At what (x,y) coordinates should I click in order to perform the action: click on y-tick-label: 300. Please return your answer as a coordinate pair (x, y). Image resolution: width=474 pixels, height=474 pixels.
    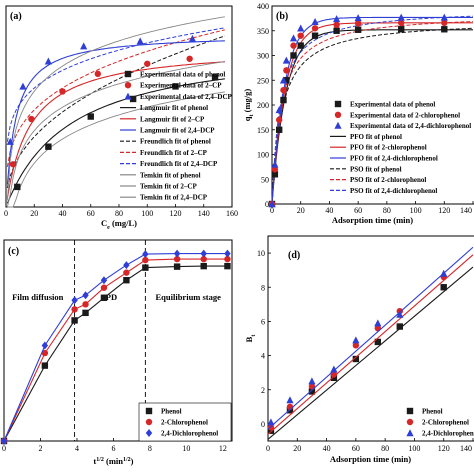
    Looking at the image, I should click on (263, 56).